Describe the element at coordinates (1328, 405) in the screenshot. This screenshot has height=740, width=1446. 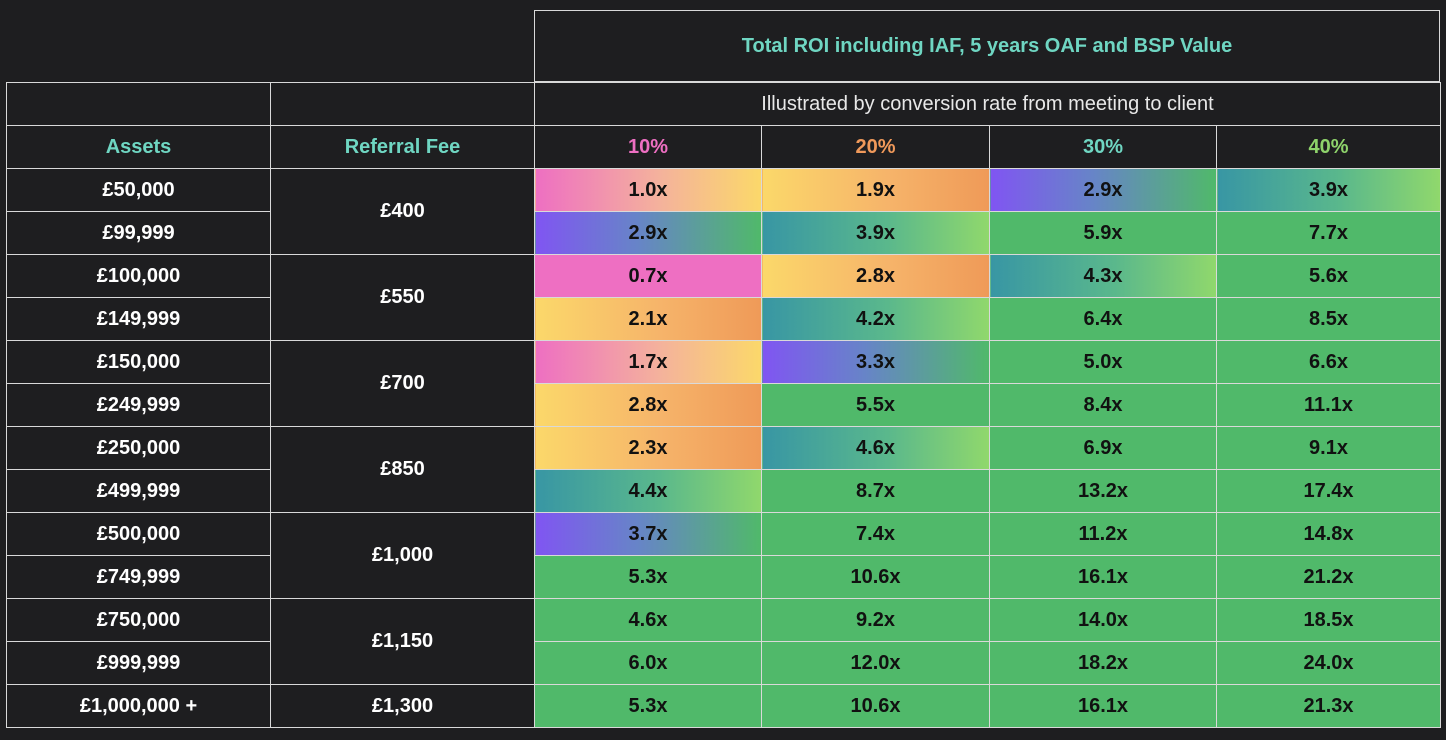
I see `roi-value-cell: 11.1x` at that location.